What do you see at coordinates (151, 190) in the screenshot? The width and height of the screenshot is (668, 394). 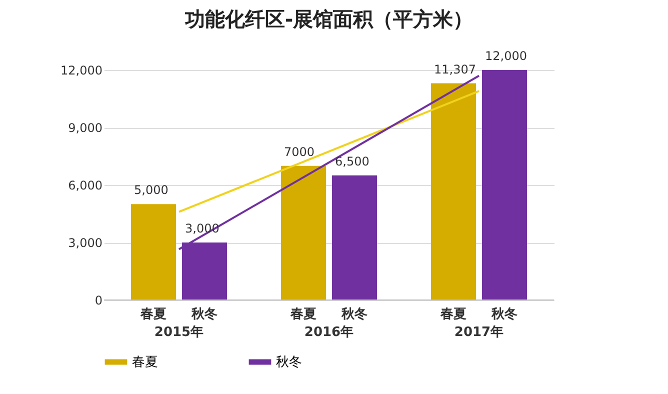 I see `data-label: 5,000` at bounding box center [151, 190].